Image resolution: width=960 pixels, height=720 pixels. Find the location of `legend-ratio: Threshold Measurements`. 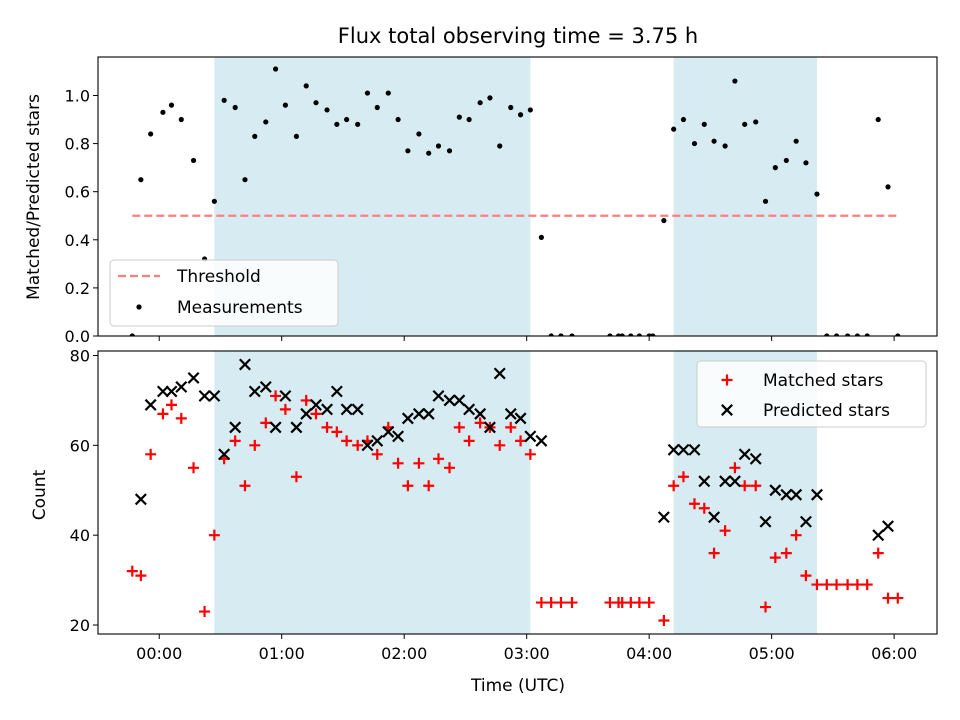

legend-ratio: Threshold Measurements is located at coordinates (224, 293).